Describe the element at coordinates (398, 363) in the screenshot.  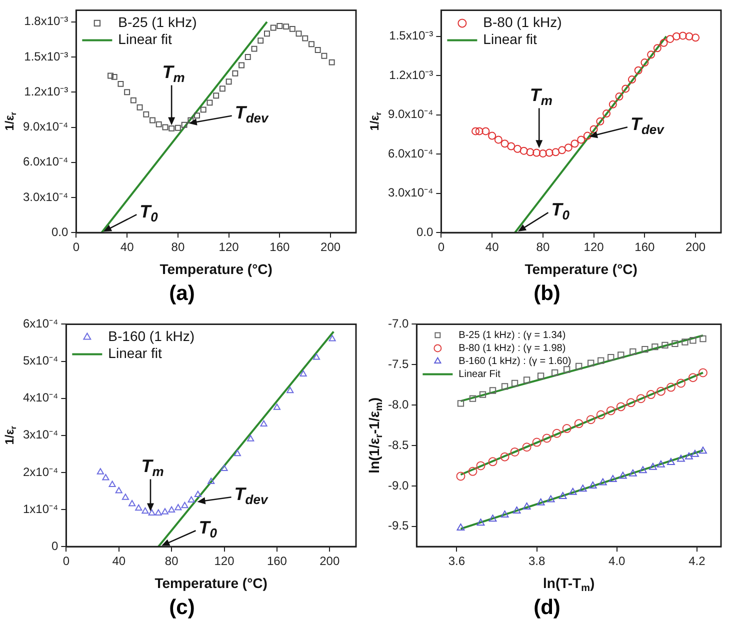
I see `y-tick-label: -7.5` at that location.